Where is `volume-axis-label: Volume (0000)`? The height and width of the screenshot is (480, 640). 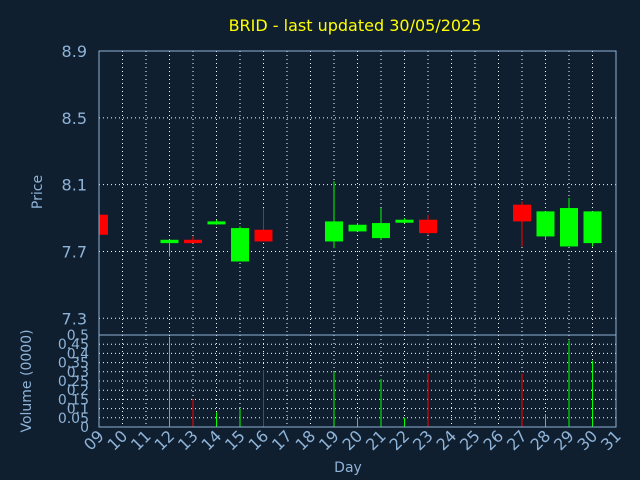
volume-axis-label: Volume (0000) is located at coordinates (27, 380).